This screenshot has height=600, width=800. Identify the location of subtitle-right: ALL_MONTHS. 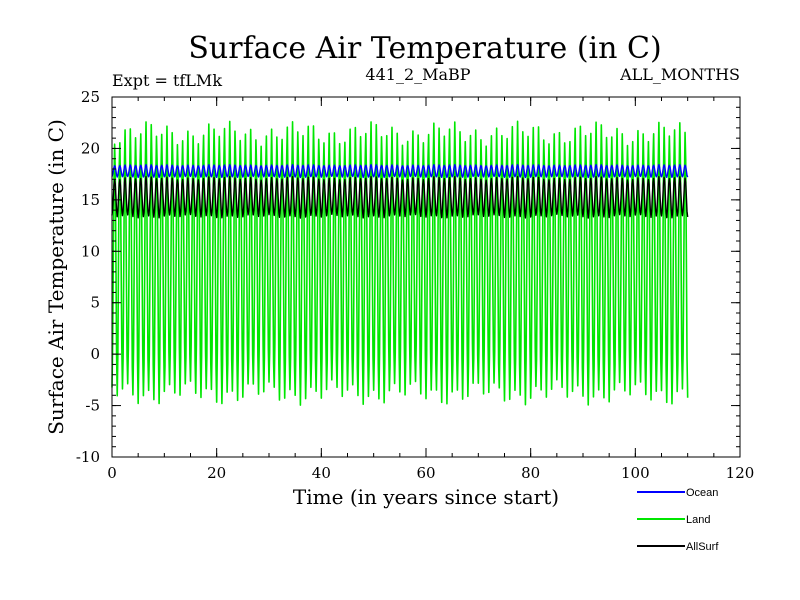
(679, 74).